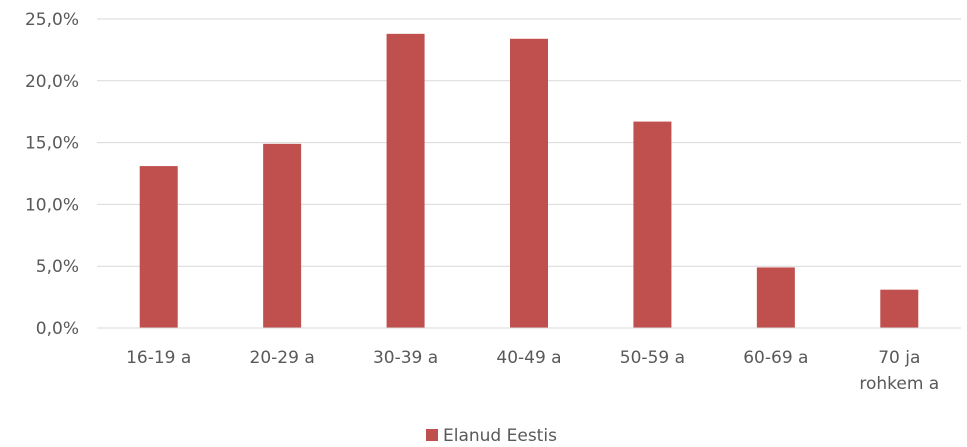  Describe the element at coordinates (52, 82) in the screenshot. I see `y-tick-label: 20,0%` at that location.